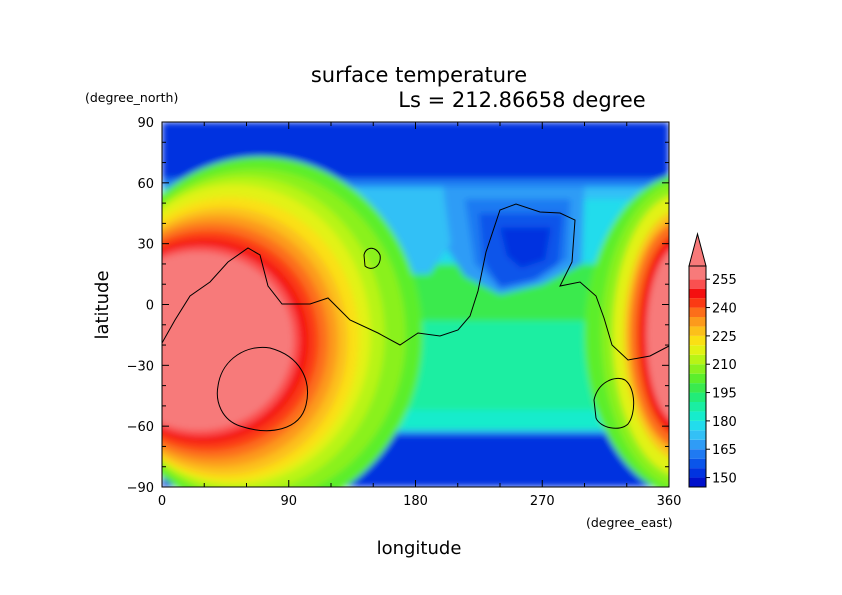 Image resolution: width=842 pixels, height=595 pixels. I want to click on hellas-basin-contour, so click(262, 389).